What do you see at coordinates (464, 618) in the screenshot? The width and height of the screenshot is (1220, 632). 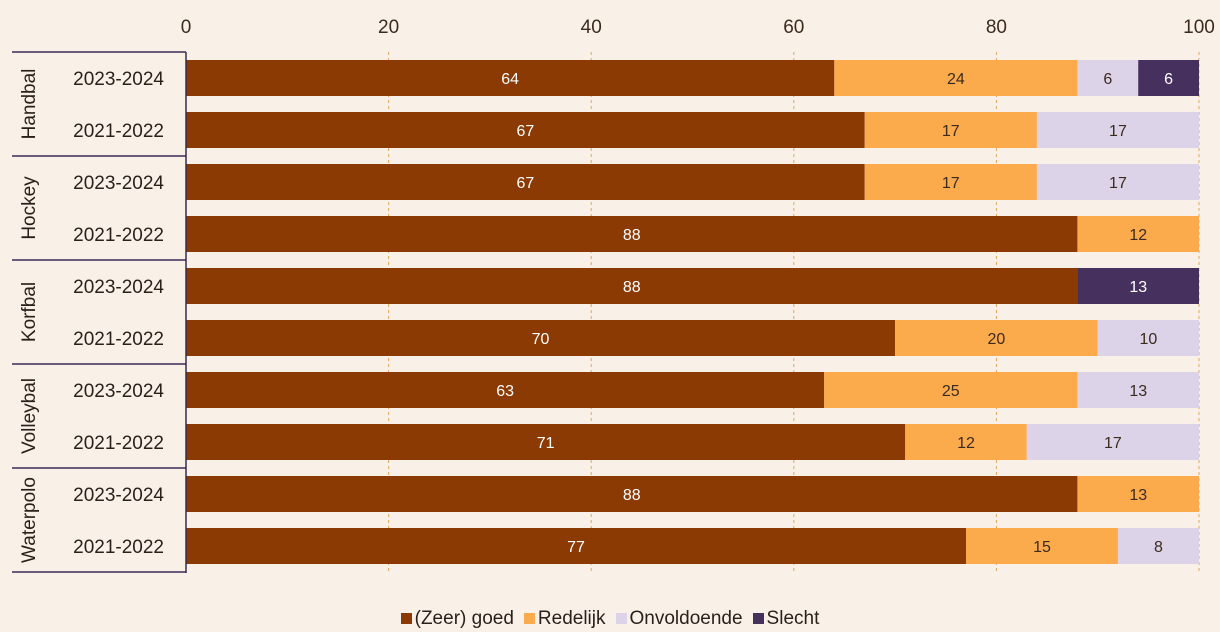 I see `legend-label: (Zeer) goed` at bounding box center [464, 618].